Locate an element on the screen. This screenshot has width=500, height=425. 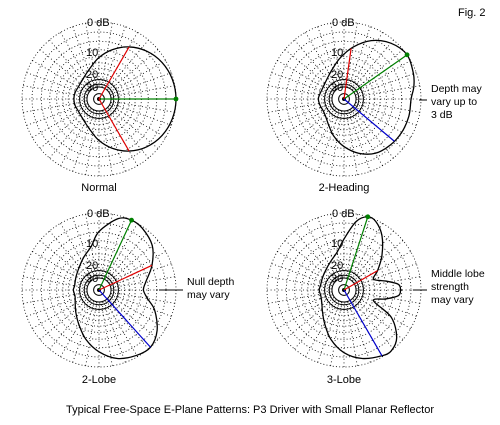
rays-2-lobe is located at coordinates (125, 282).